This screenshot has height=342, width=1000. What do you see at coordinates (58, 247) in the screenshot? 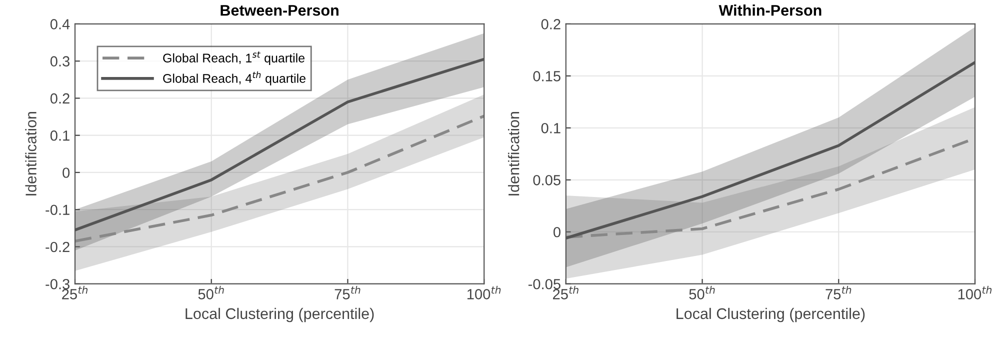
I see `y-tick-label: -0.2` at bounding box center [58, 247].